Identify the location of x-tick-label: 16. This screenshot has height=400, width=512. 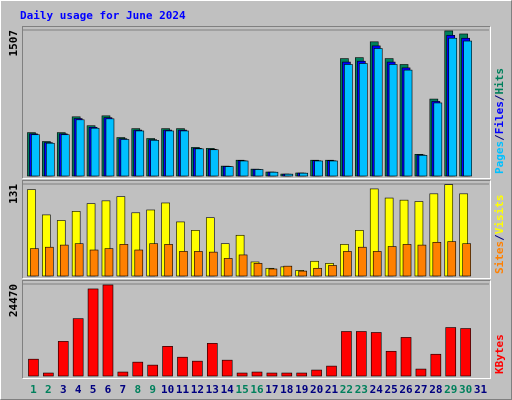
(257, 389).